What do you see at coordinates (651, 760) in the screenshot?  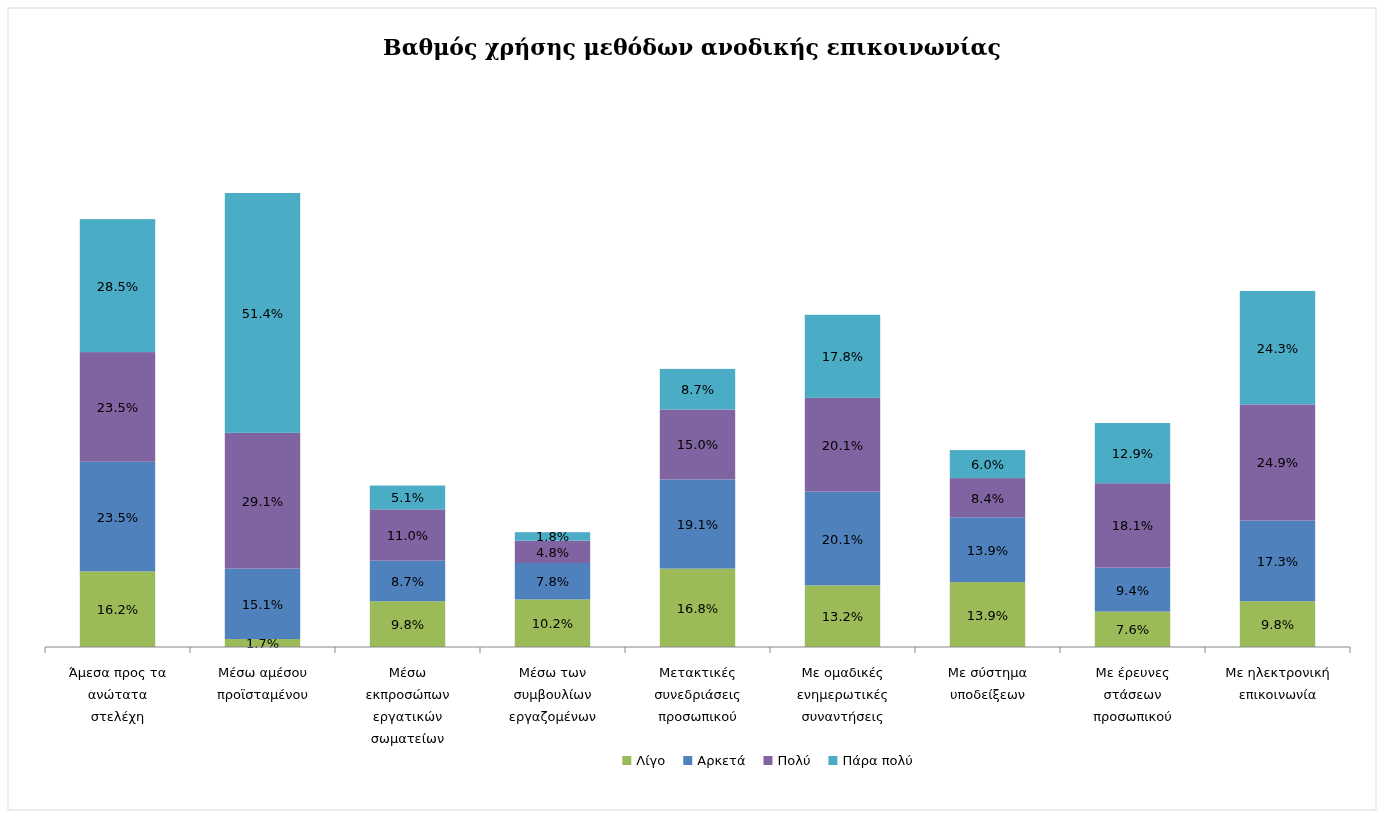 I see `legend-label: Λίγο` at bounding box center [651, 760].